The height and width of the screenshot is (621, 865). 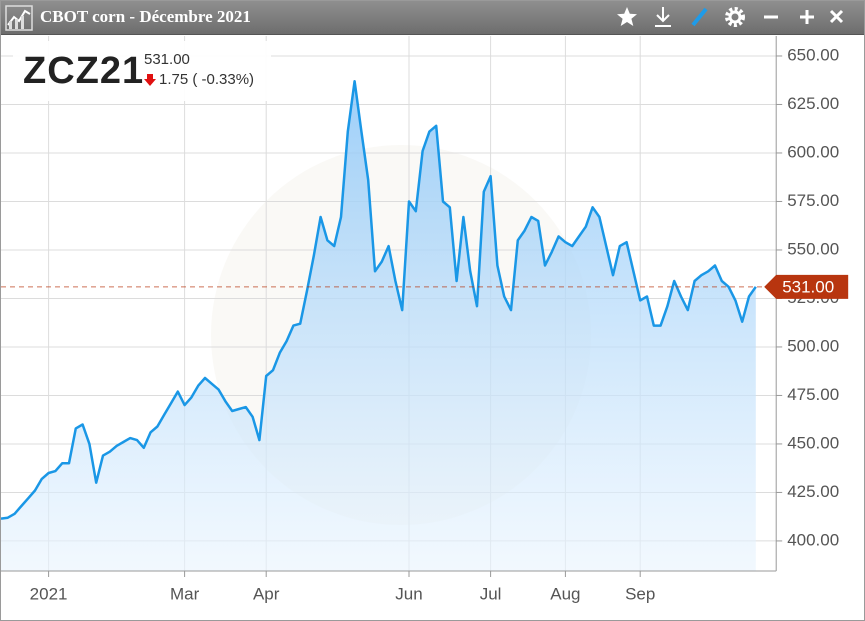 What do you see at coordinates (836, 16) in the screenshot?
I see `close-button` at bounding box center [836, 16].